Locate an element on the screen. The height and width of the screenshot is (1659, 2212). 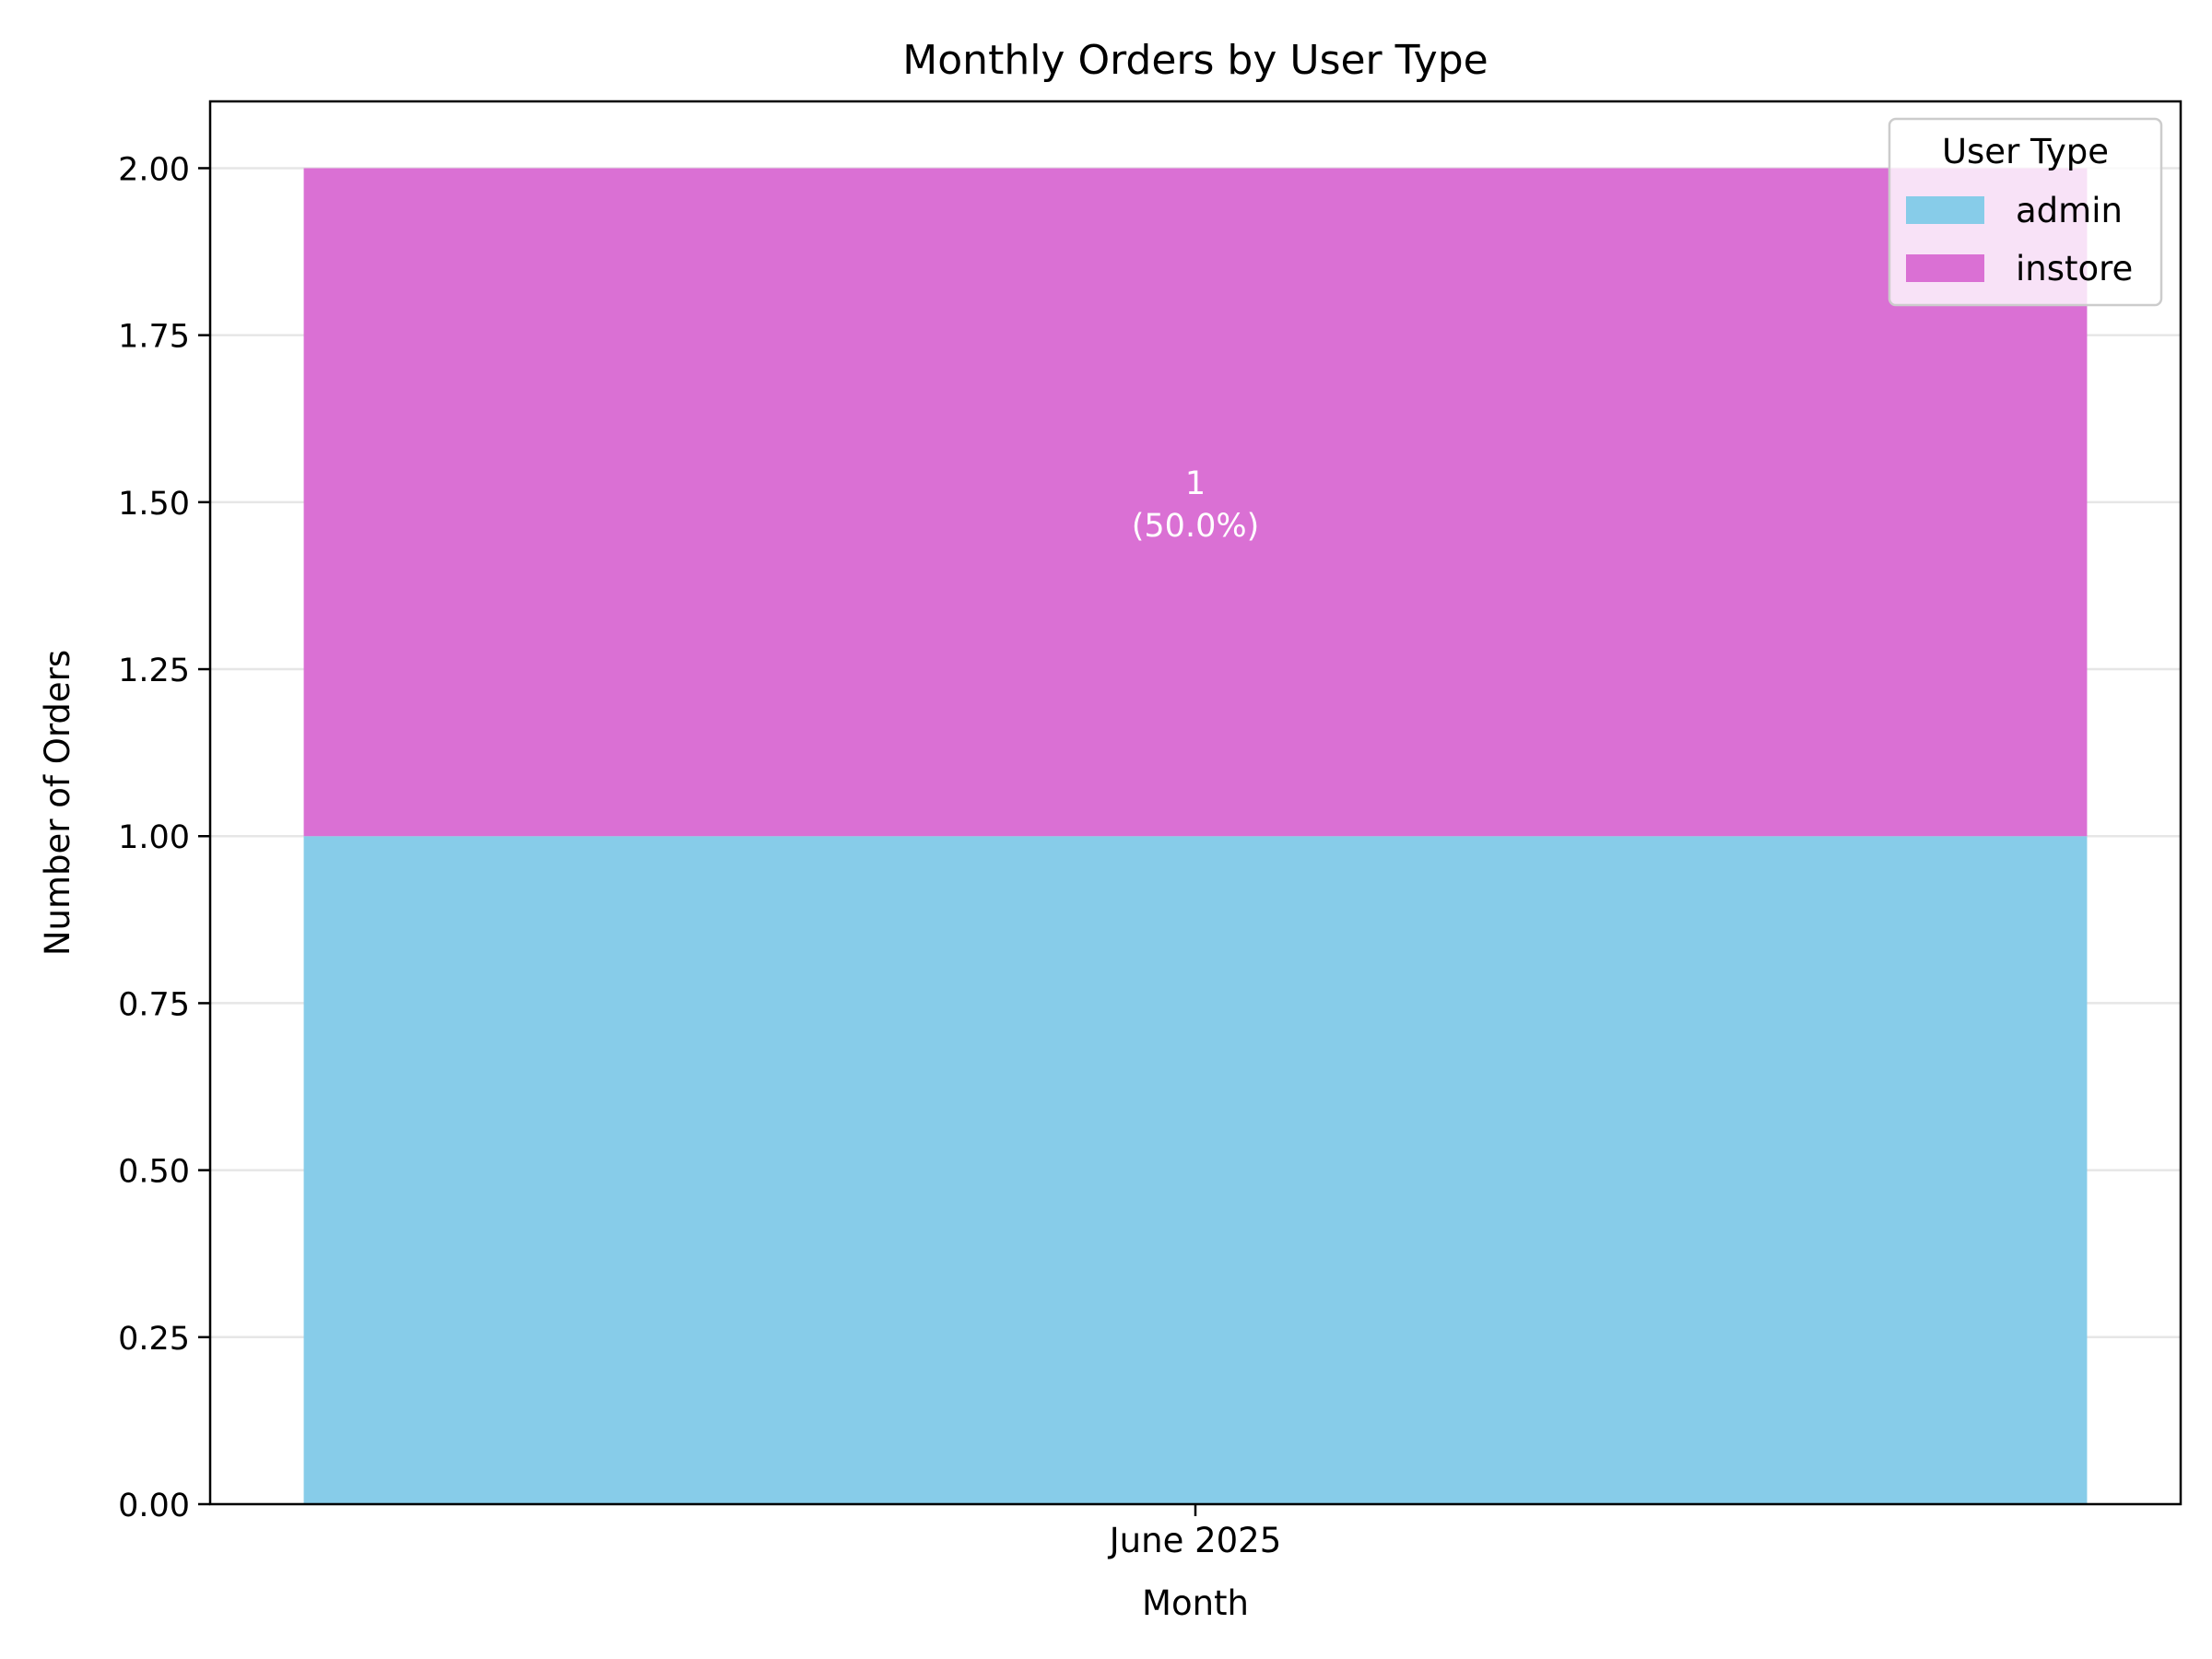
legend: User Type admin instore is located at coordinates (2025, 212).